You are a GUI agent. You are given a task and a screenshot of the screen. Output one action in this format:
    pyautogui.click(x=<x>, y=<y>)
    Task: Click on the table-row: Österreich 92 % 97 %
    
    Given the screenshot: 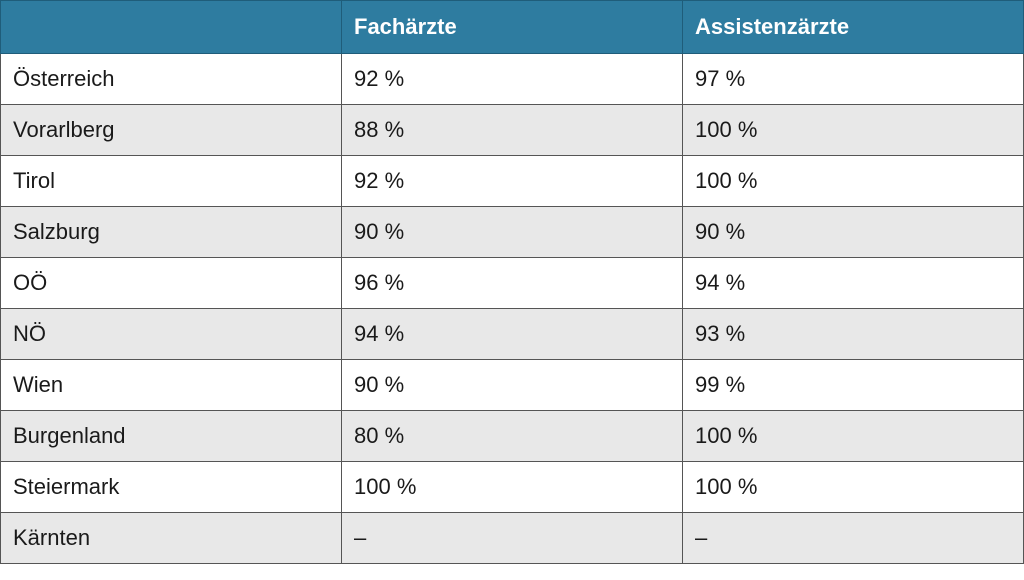 What is the action you would take?
    pyautogui.click(x=512, y=79)
    